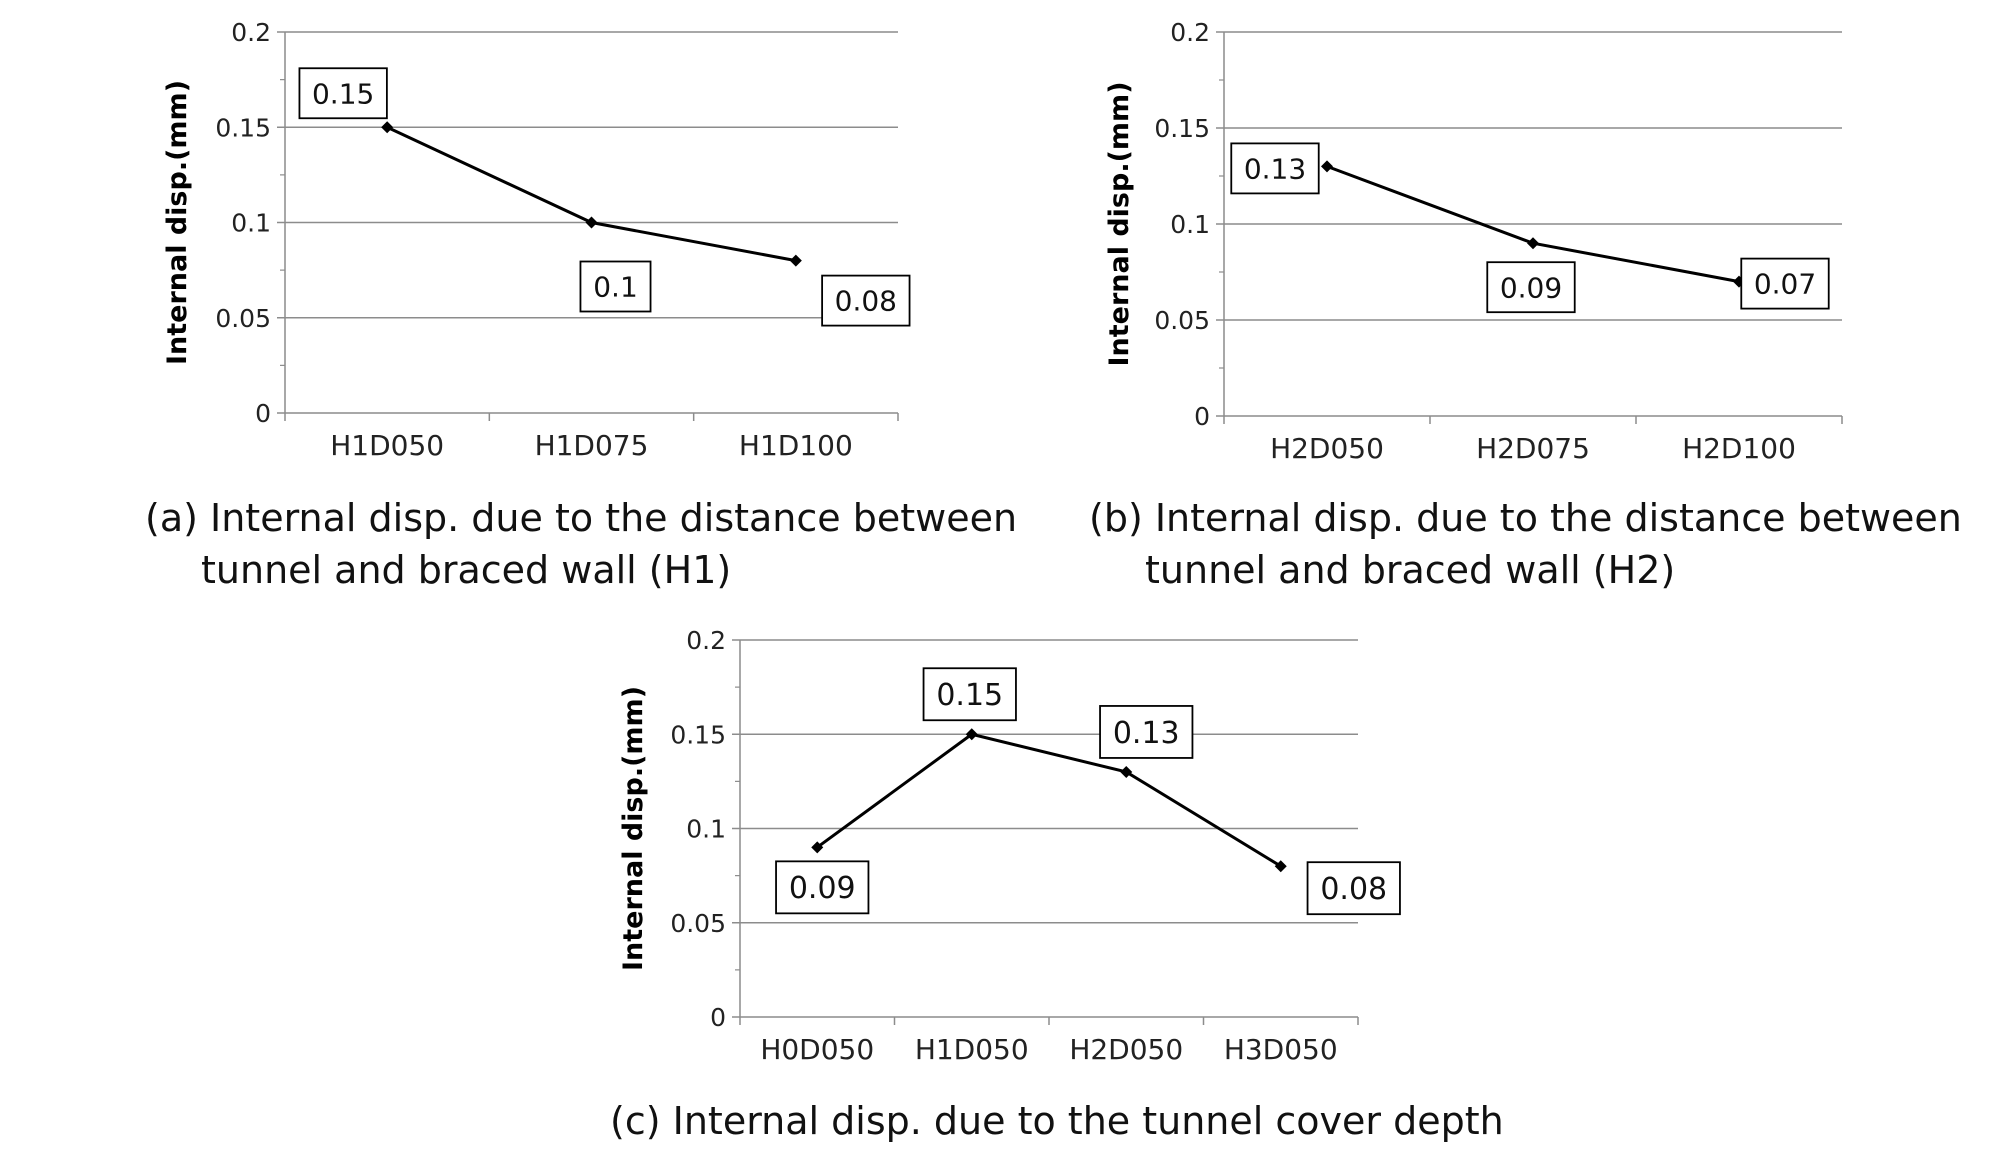  What do you see at coordinates (592, 445) in the screenshot?
I see `x-tick-label: H1D075` at bounding box center [592, 445].